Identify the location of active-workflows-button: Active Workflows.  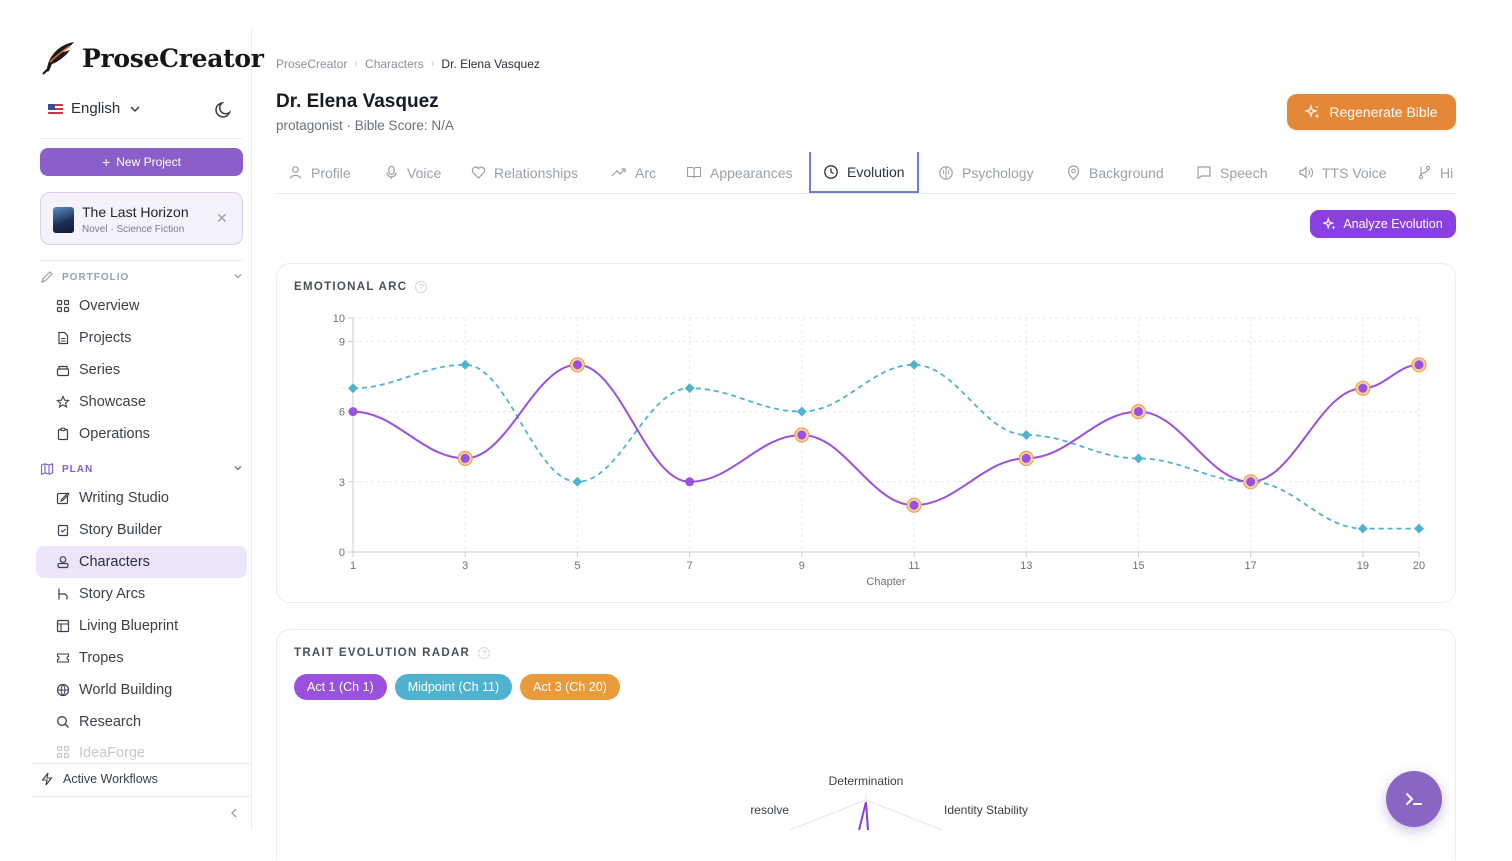
(99, 779).